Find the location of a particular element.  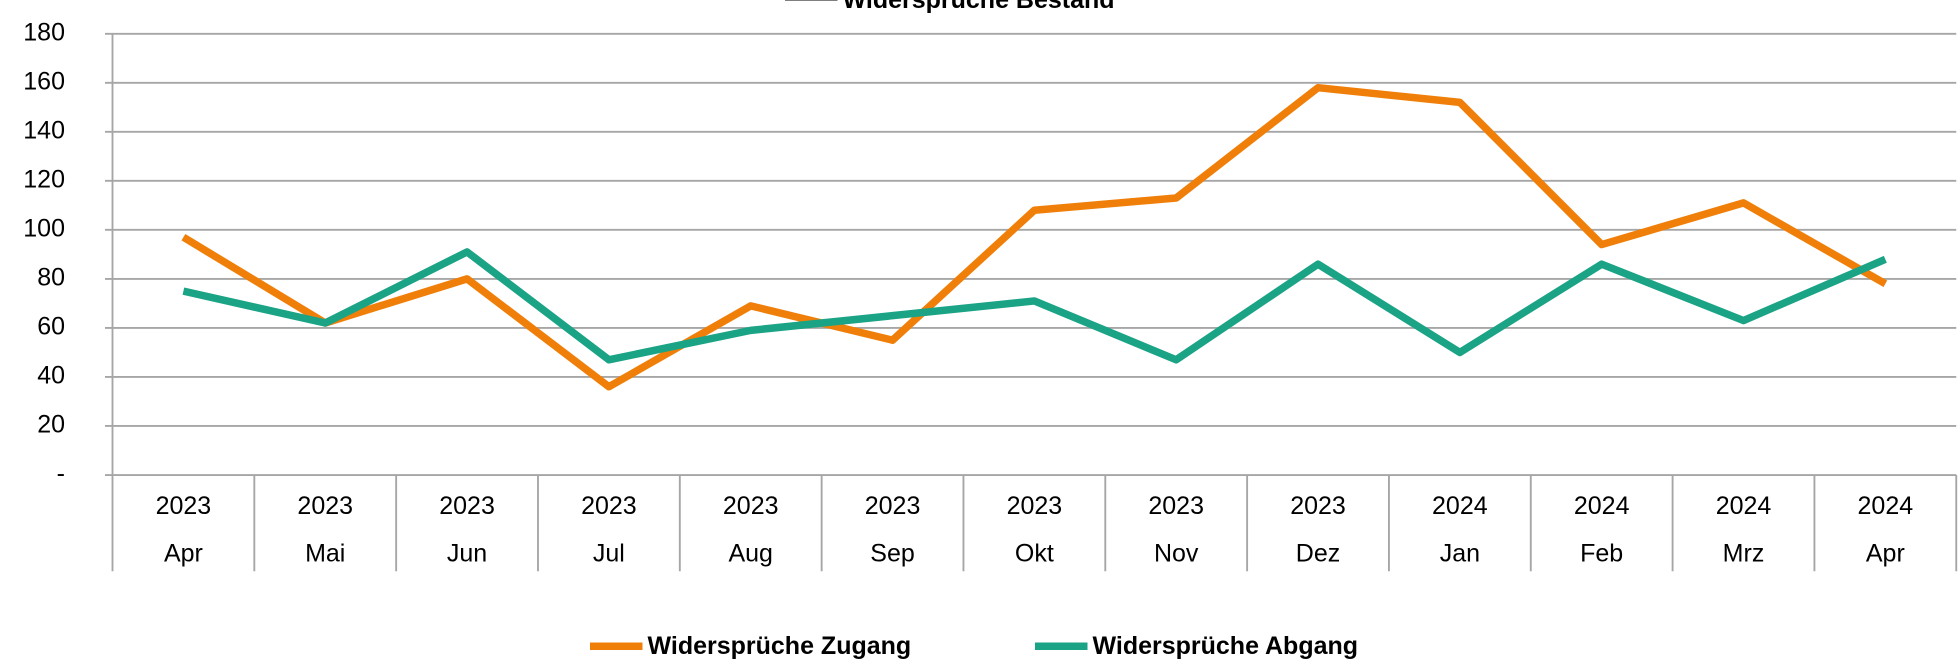

x-tick-label: Dez is located at coordinates (1318, 554).